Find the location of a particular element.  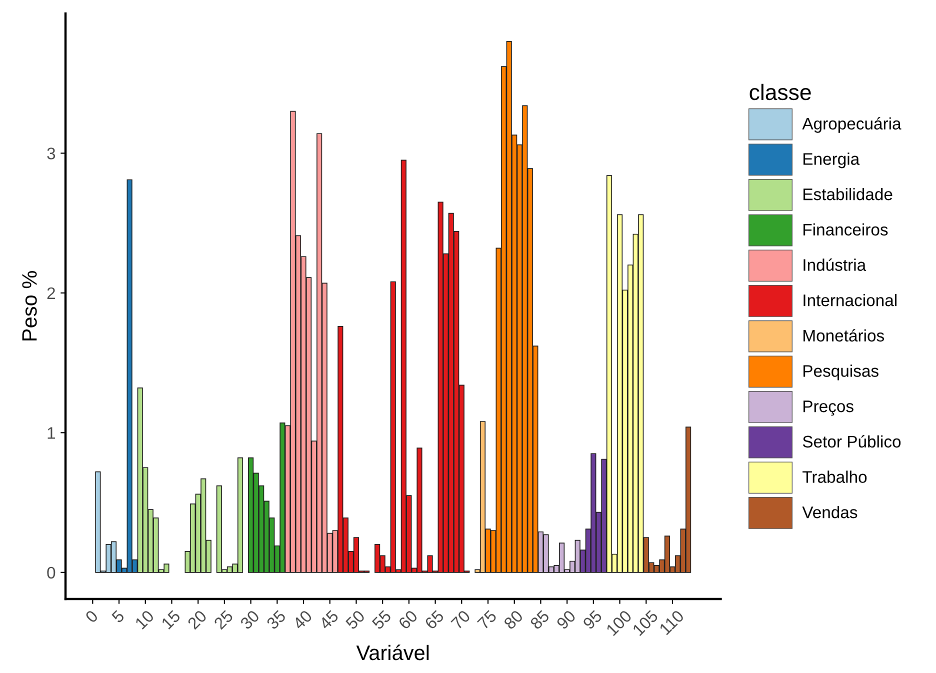

legend-label: Energia is located at coordinates (832, 160).